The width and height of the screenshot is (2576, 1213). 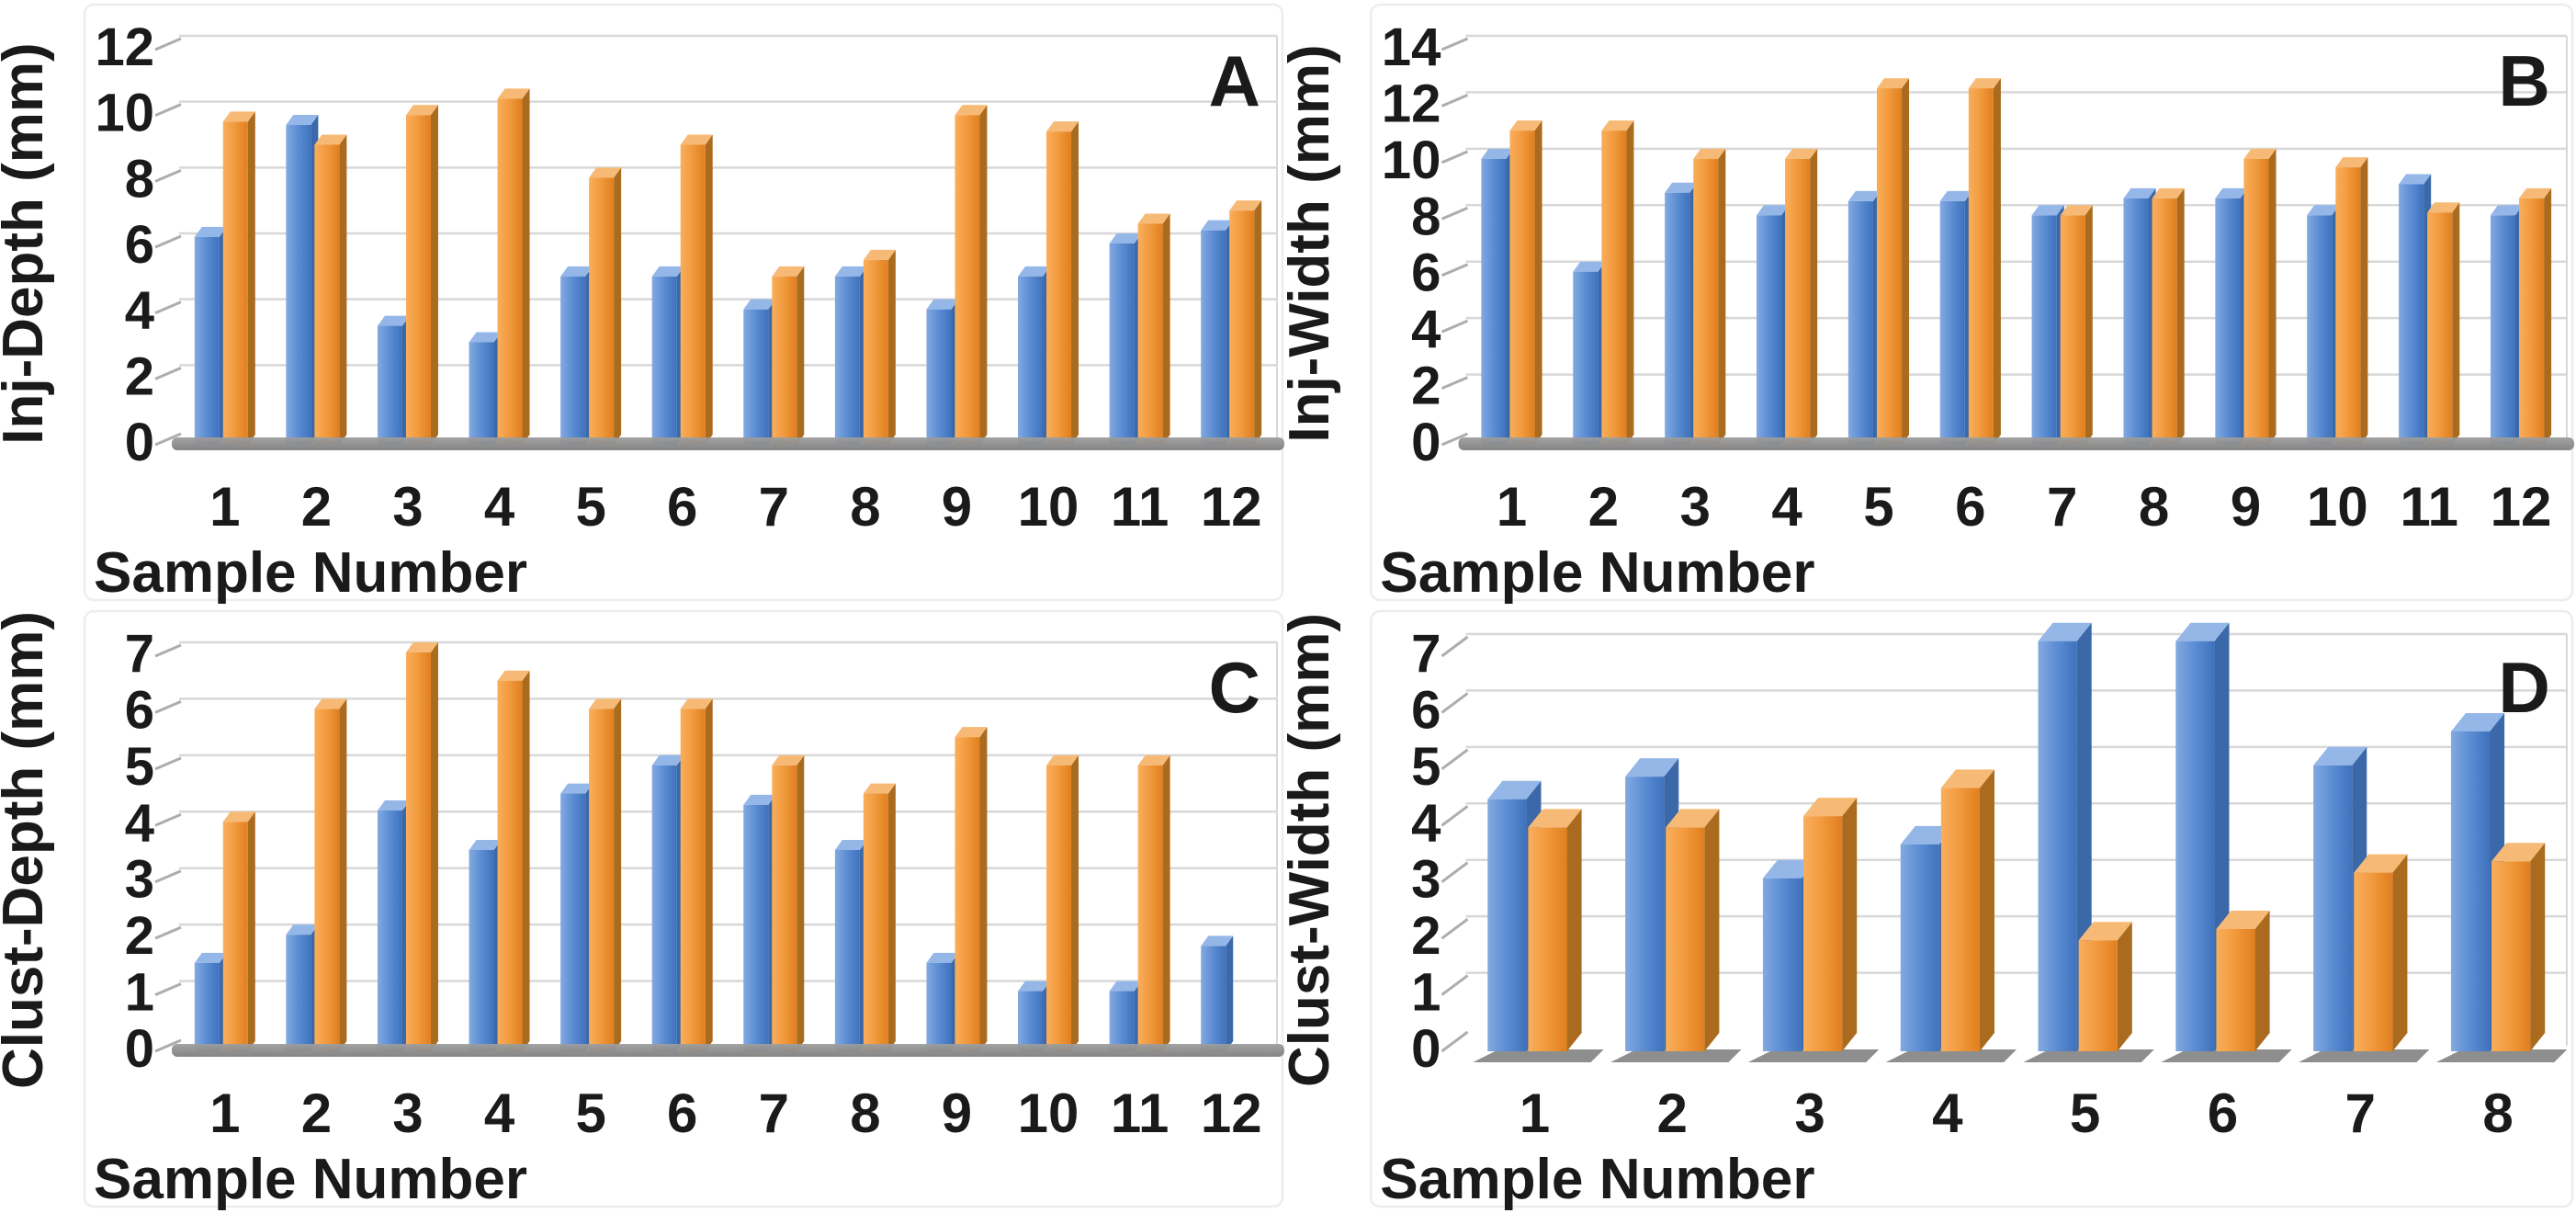 What do you see at coordinates (310, 1179) in the screenshot?
I see `x-axis-label: Sample Number` at bounding box center [310, 1179].